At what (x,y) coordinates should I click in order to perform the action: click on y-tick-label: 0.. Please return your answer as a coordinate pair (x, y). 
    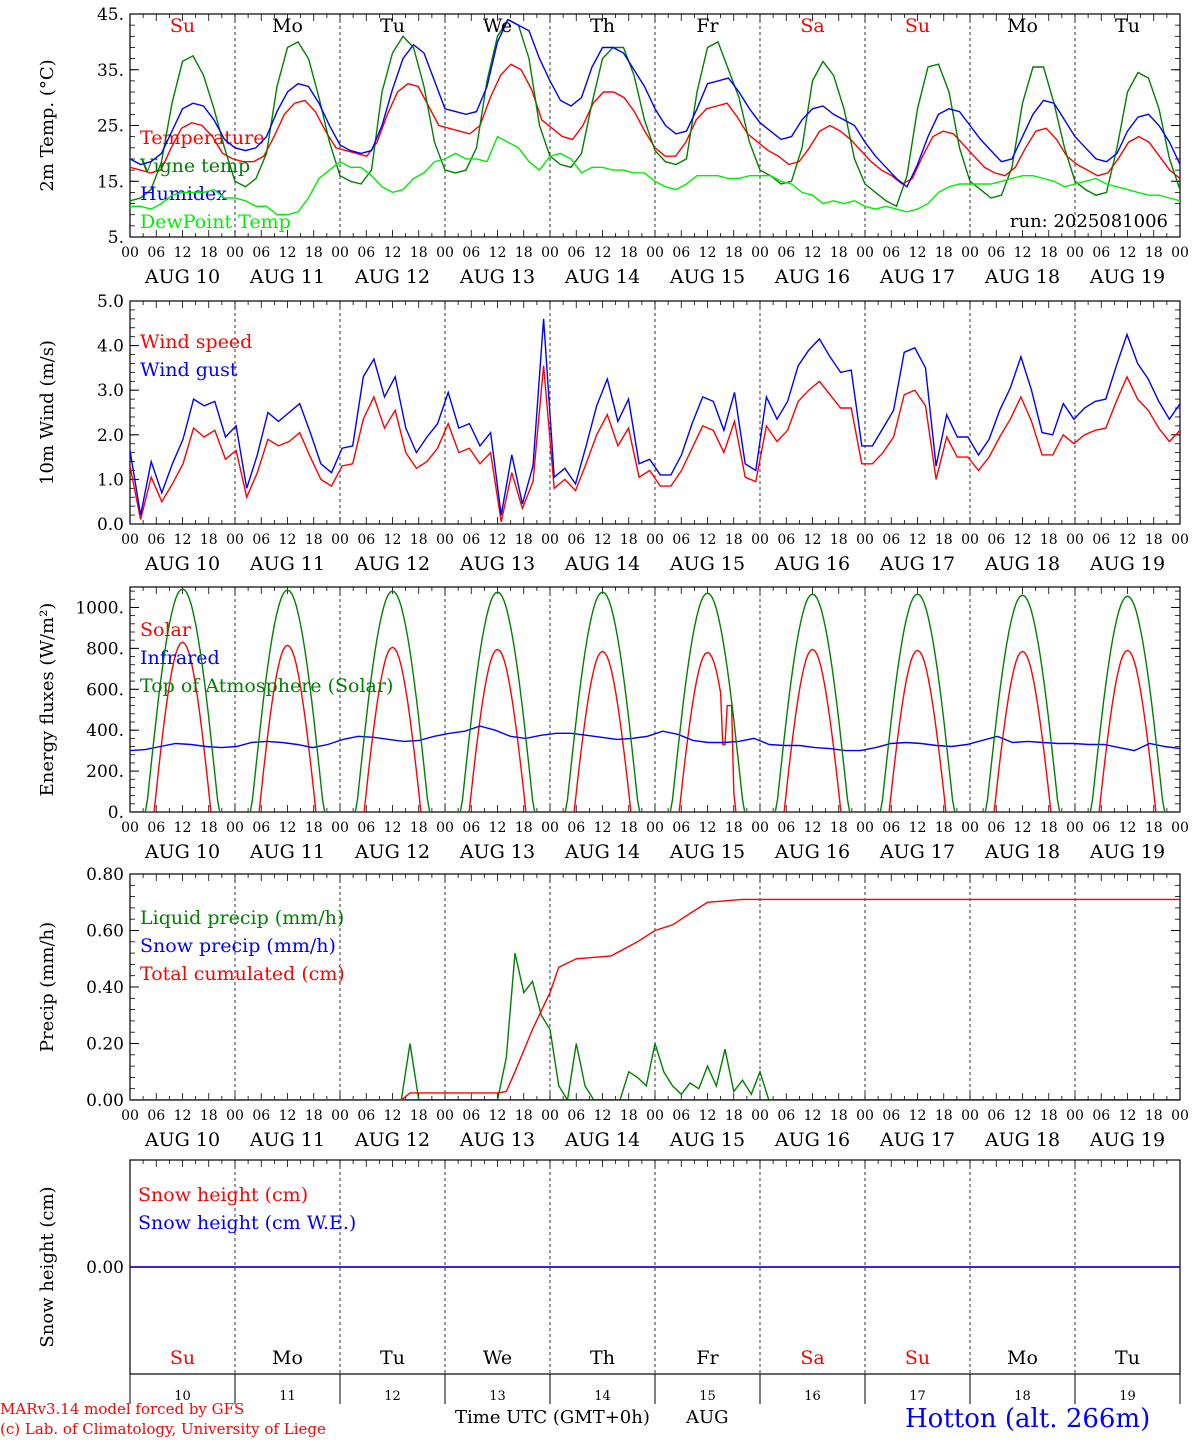
    Looking at the image, I should click on (116, 813).